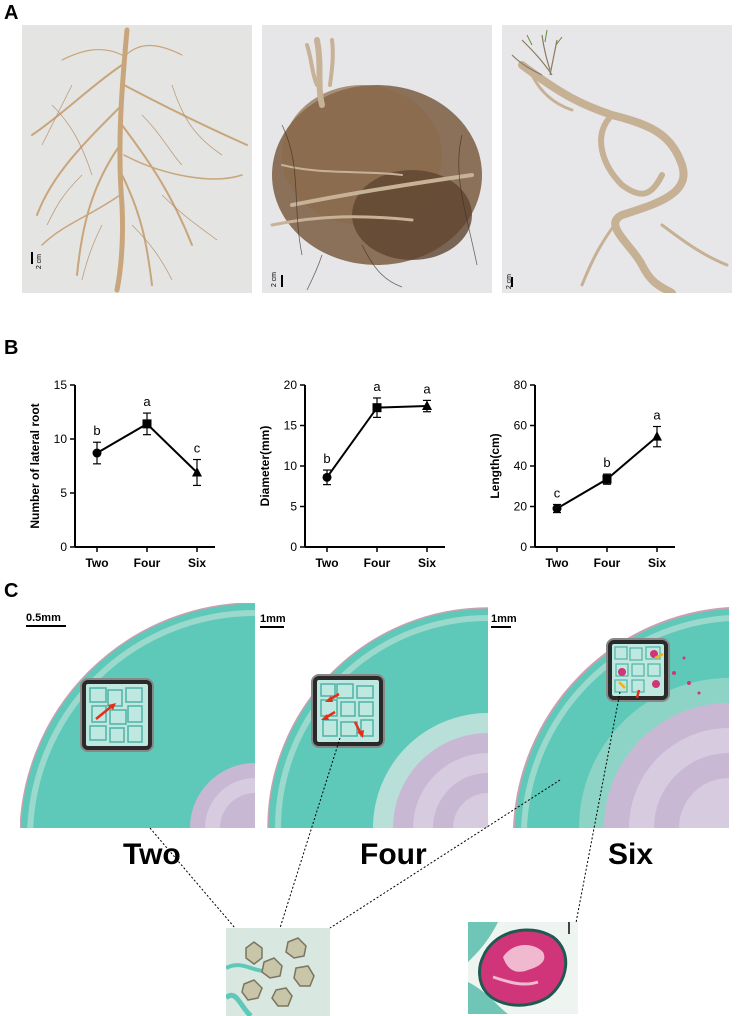 The image size is (742, 1016). What do you see at coordinates (557, 492) in the screenshot?
I see `significance-letter-0: c` at bounding box center [557, 492].